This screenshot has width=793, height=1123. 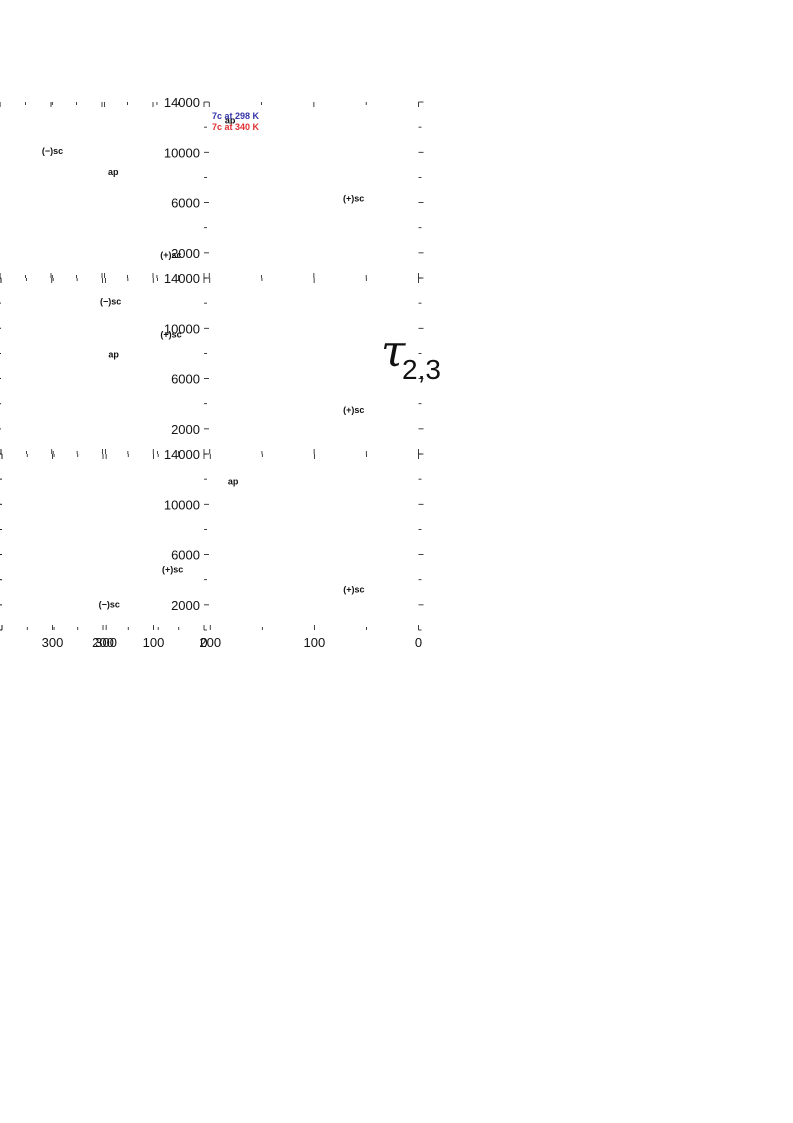 I want to click on legend-entry-298k: 7c at 298 K, so click(x=236, y=116).